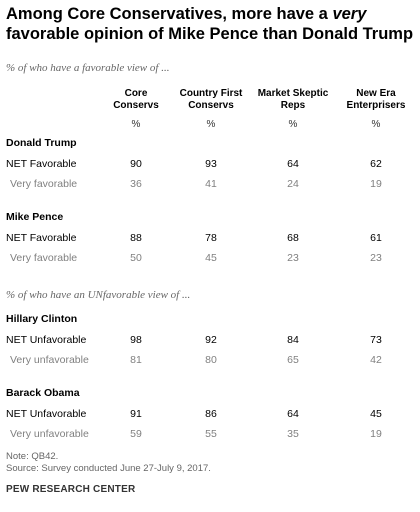 This screenshot has width=420, height=512. What do you see at coordinates (293, 184) in the screenshot?
I see `value-cell: 24` at bounding box center [293, 184].